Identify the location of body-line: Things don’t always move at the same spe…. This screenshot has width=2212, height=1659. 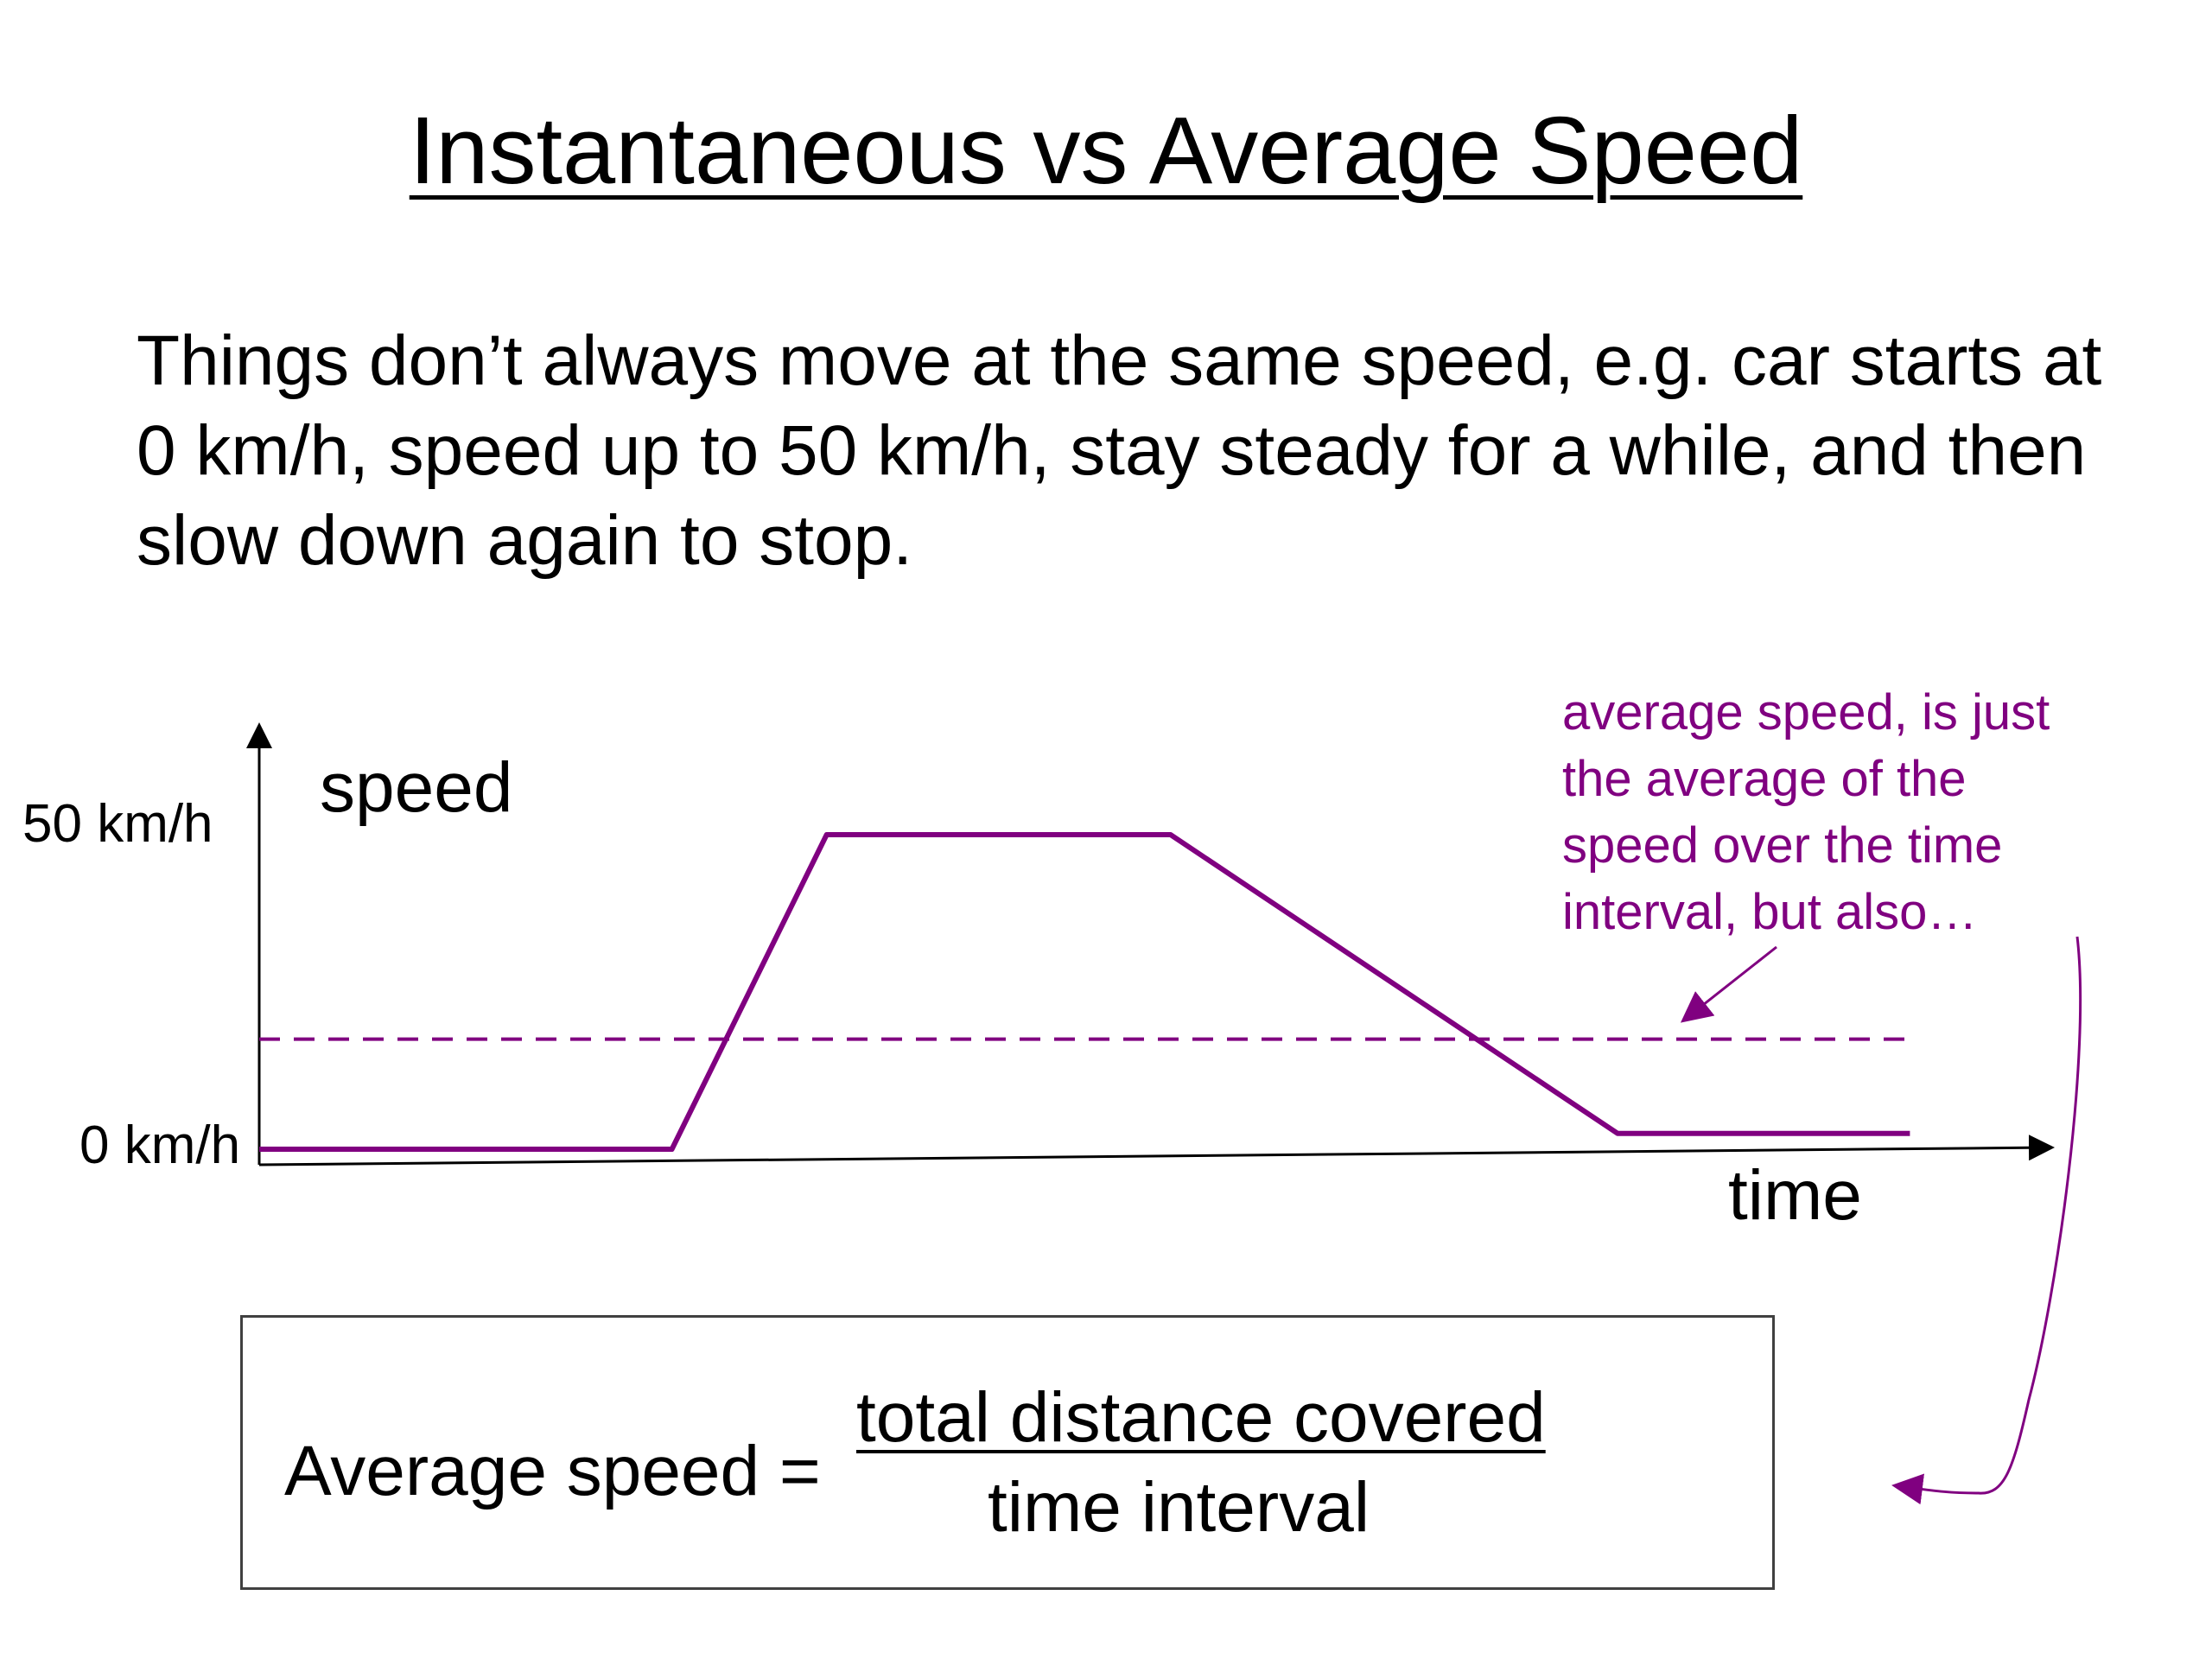
(1119, 360).